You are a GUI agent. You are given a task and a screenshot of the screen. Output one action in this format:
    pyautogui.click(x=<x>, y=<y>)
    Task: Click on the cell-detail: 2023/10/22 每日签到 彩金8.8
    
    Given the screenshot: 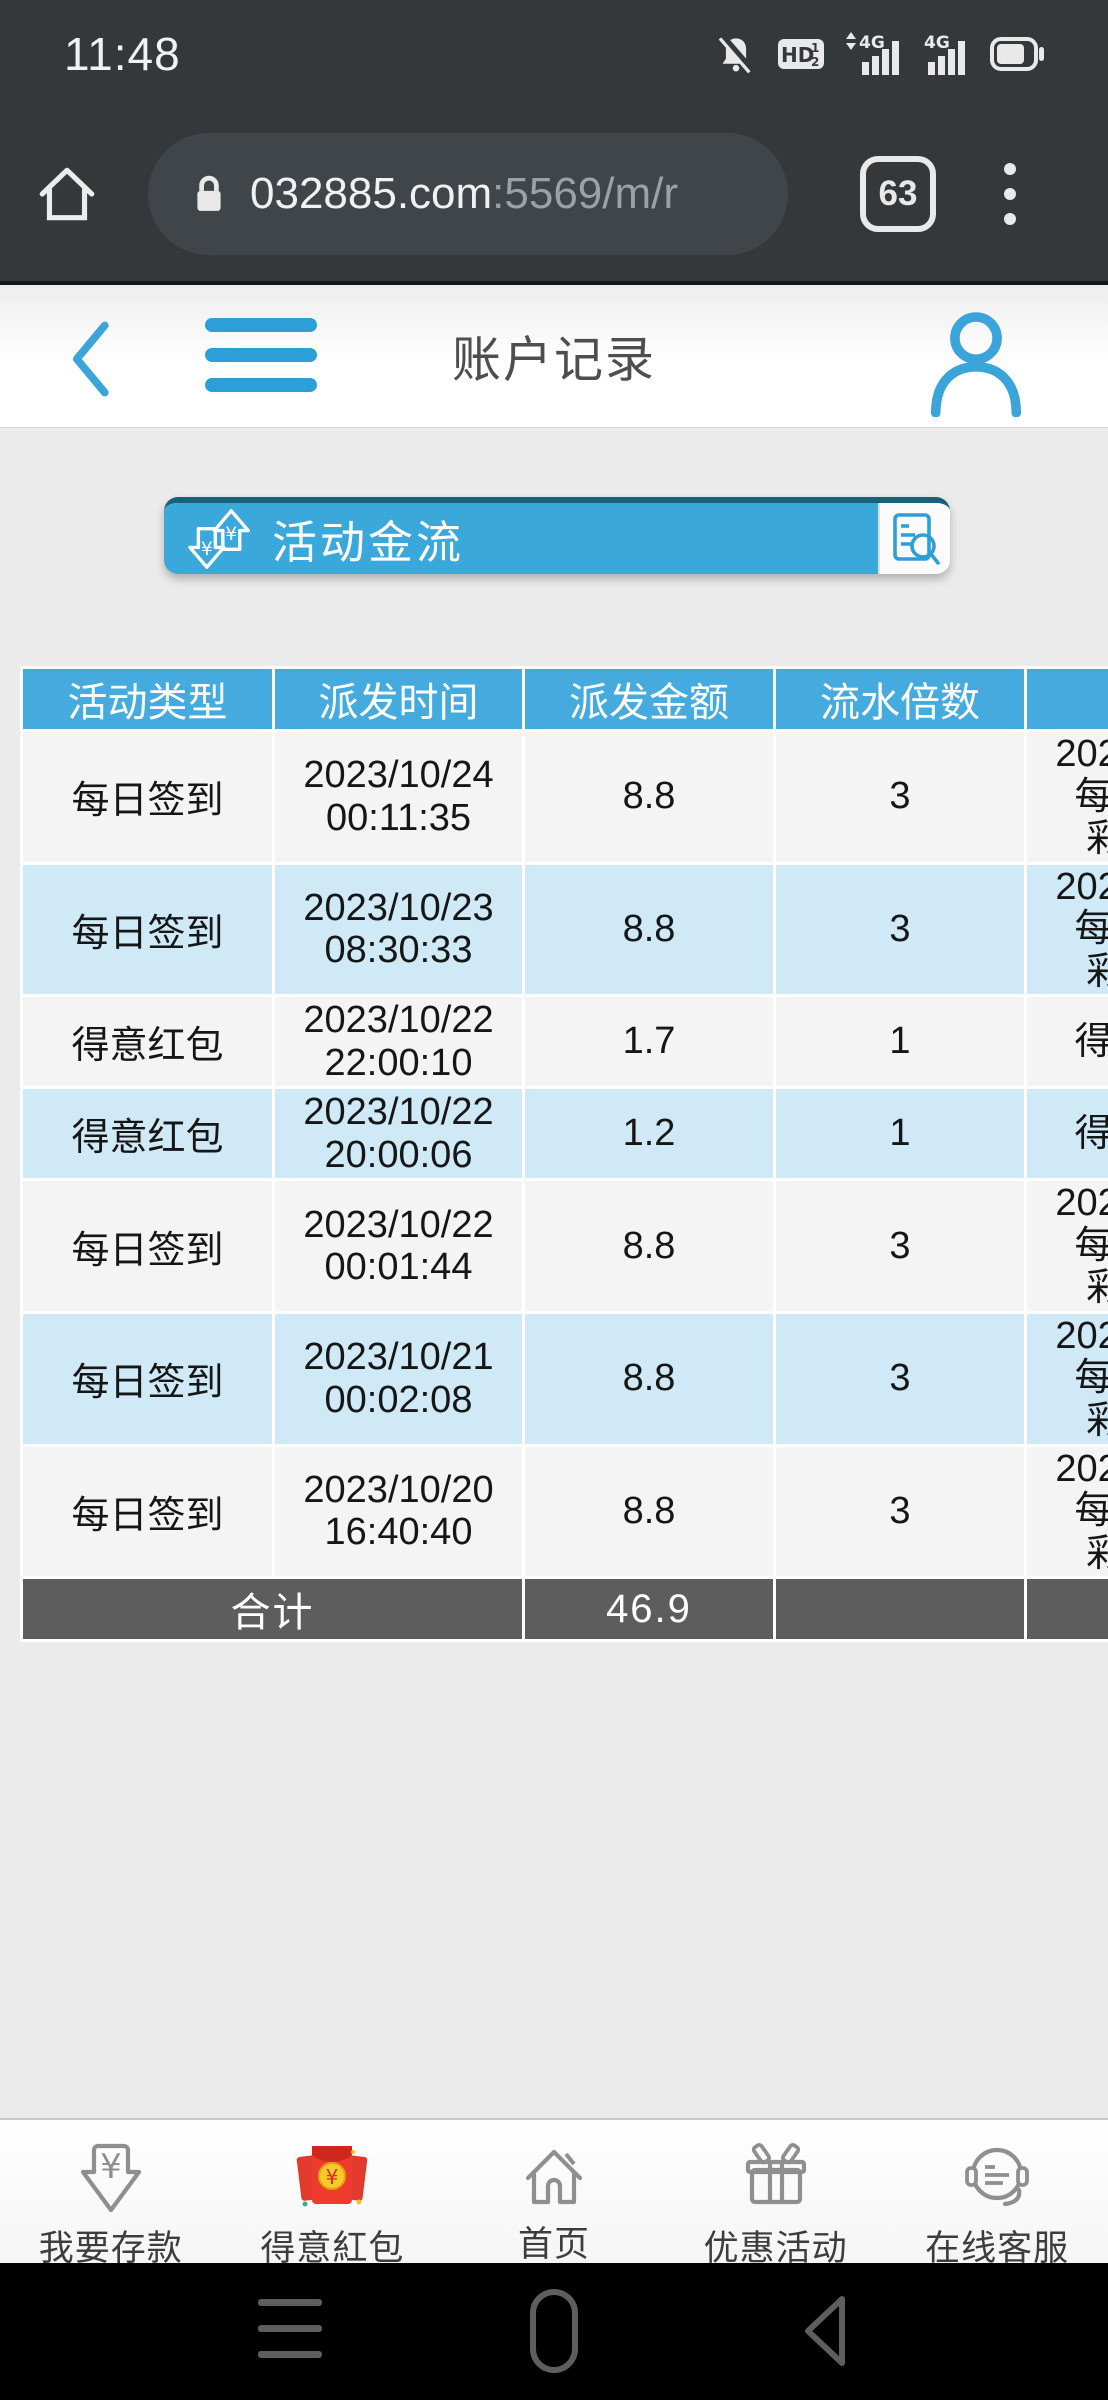 What is the action you would take?
    pyautogui.click(x=1066, y=1246)
    